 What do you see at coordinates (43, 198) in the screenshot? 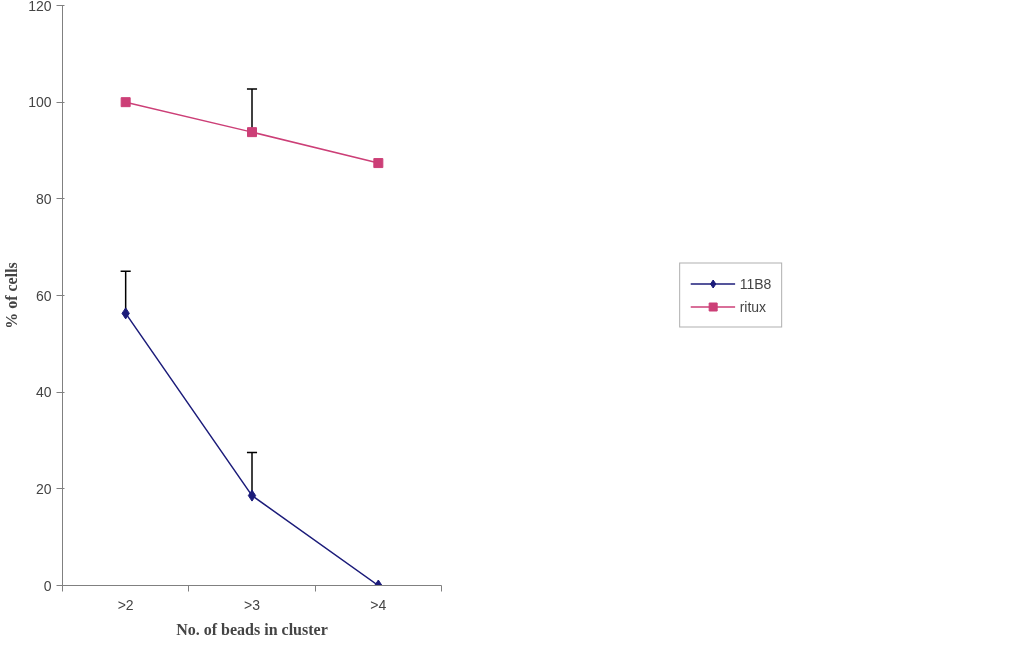
I see `y-tick-label: 80` at bounding box center [43, 198].